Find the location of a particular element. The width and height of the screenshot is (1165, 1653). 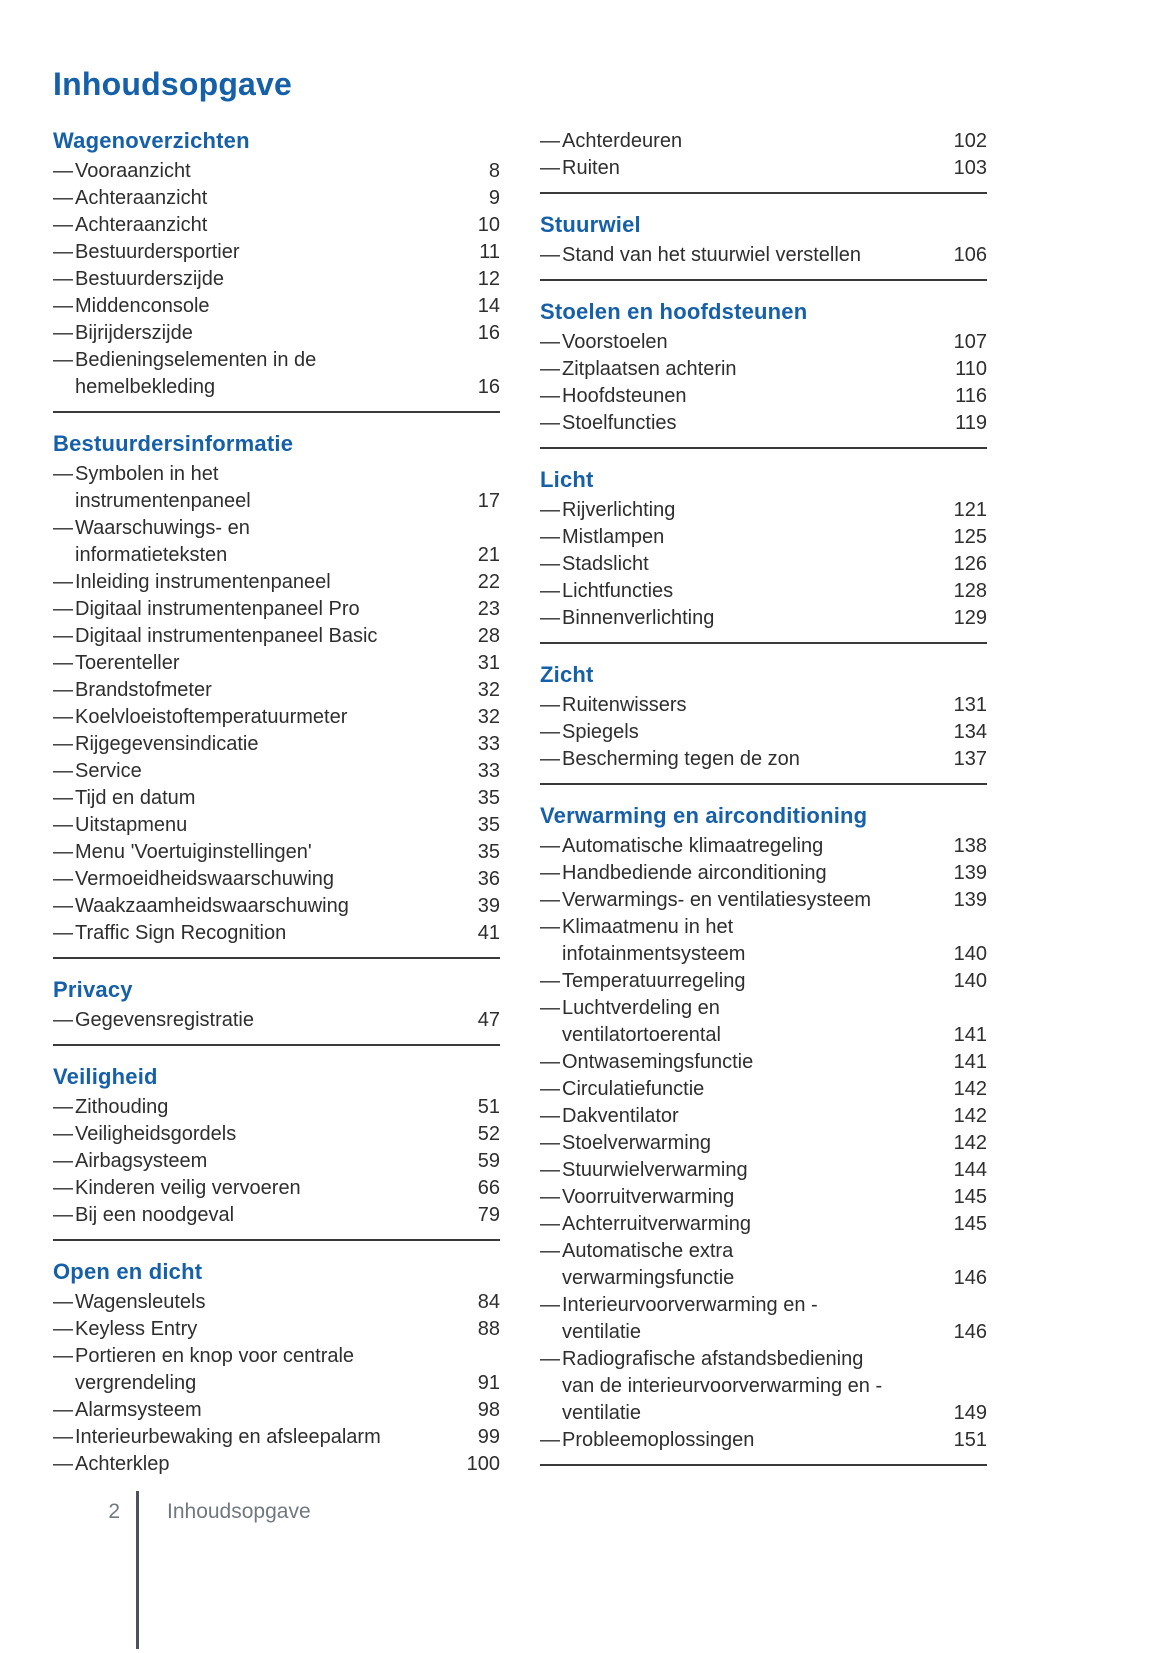

toc-item: — Mistlampen 125 is located at coordinates (763, 537).